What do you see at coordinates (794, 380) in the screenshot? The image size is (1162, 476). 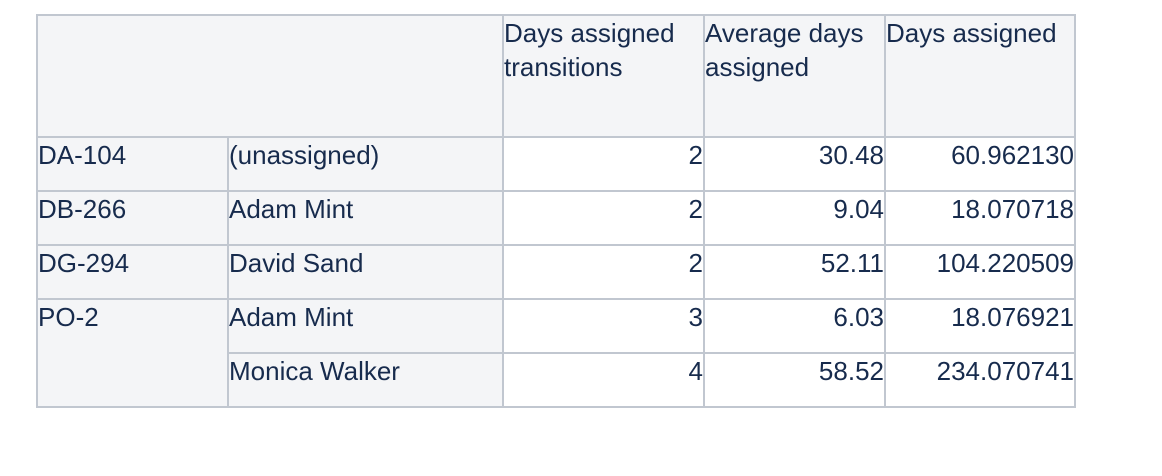 I see `average-days-cell: 58.52` at bounding box center [794, 380].